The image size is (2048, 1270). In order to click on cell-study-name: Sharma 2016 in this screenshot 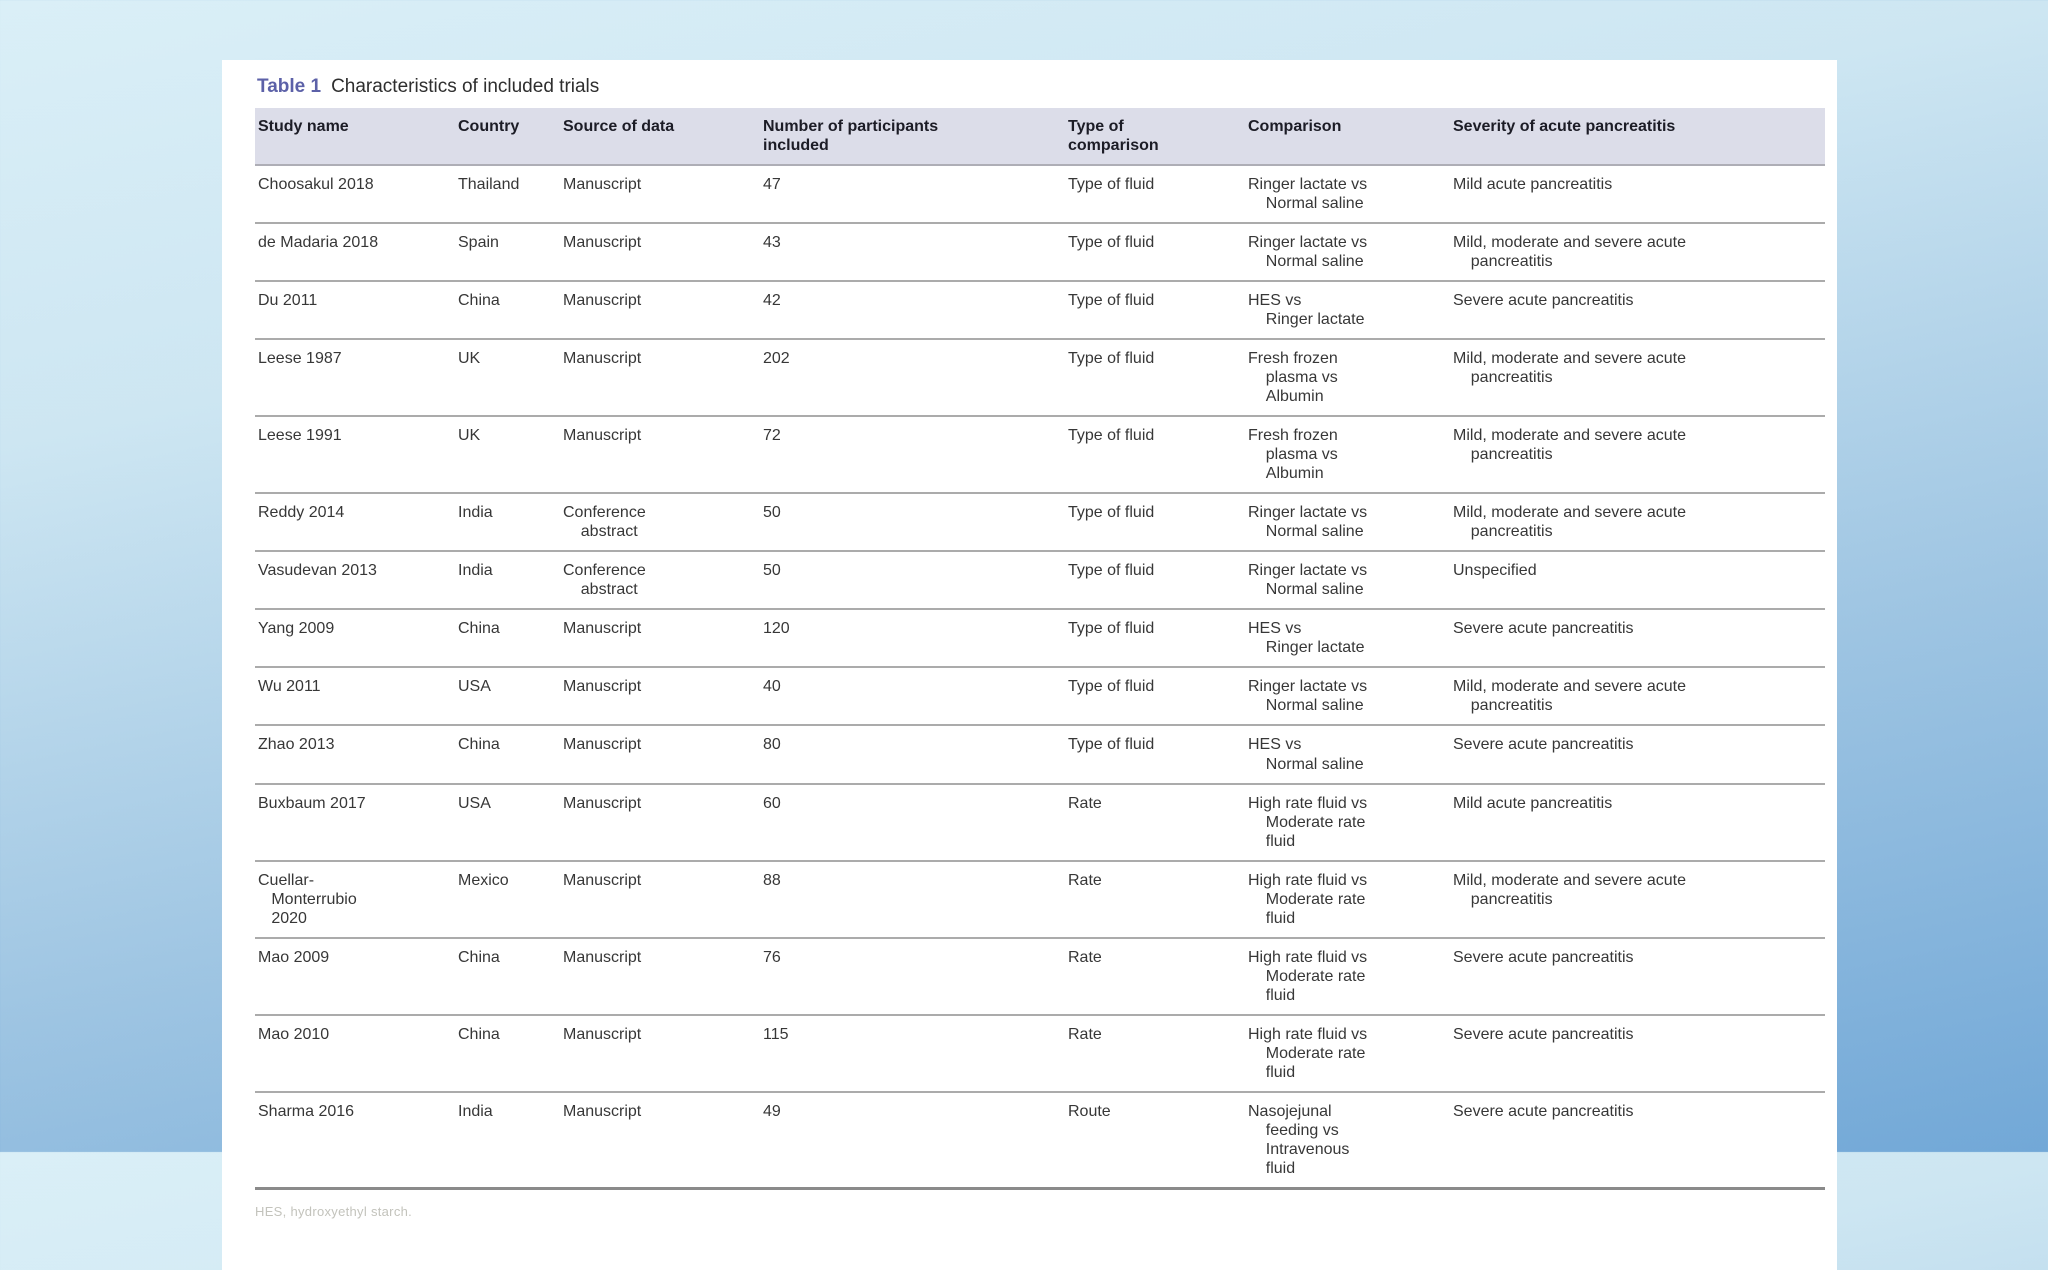, I will do `click(355, 1140)`.